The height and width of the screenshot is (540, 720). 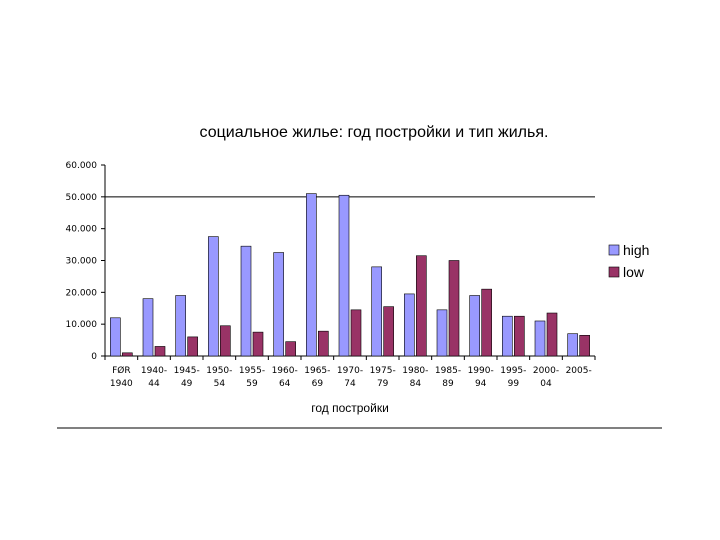 What do you see at coordinates (154, 384) in the screenshot?
I see `category-label-line2: 44` at bounding box center [154, 384].